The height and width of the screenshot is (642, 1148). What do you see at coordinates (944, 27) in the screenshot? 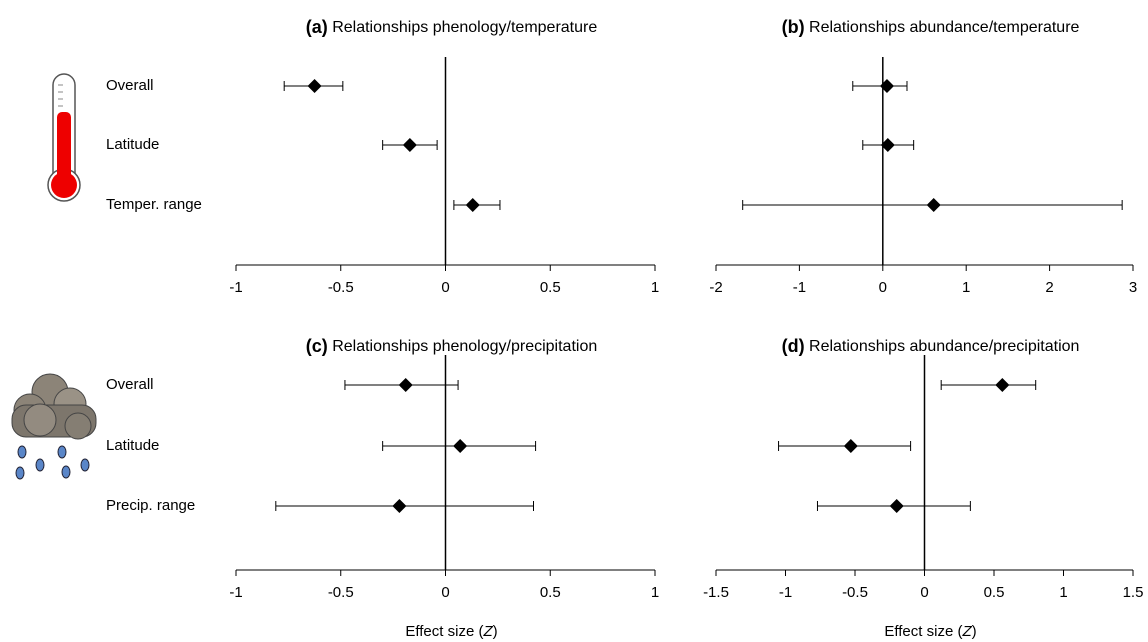
I see `panel-title-text: Relationships abundance/temperature` at bounding box center [944, 27].